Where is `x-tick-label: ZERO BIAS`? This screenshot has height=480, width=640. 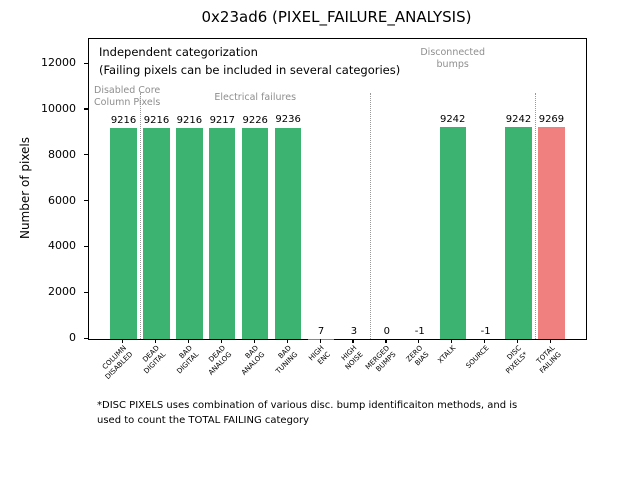
x-tick-label: ZERO BIAS is located at coordinates (417, 356).